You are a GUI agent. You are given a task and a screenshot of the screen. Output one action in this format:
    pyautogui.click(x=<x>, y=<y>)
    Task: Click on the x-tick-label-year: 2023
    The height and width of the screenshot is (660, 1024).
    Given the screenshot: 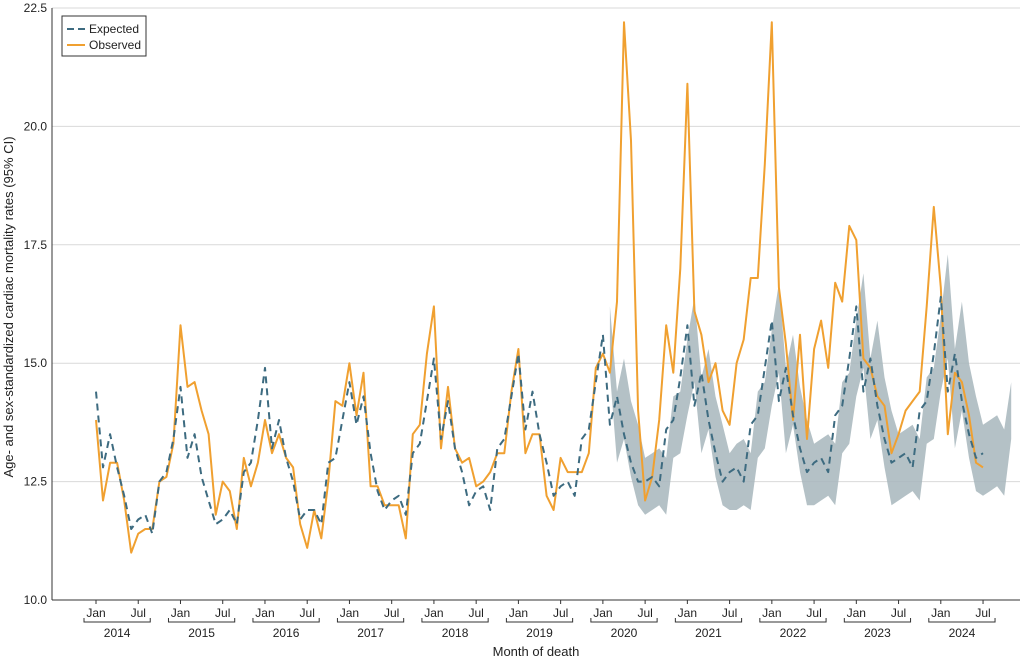 What is the action you would take?
    pyautogui.click(x=877, y=633)
    